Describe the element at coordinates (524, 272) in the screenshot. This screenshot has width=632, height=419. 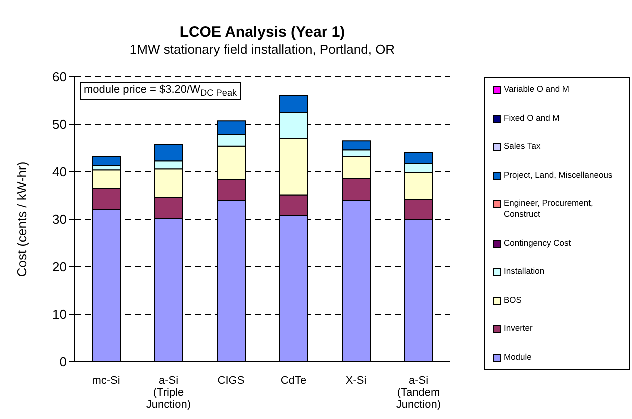
I see `legend-label: Installation` at that location.